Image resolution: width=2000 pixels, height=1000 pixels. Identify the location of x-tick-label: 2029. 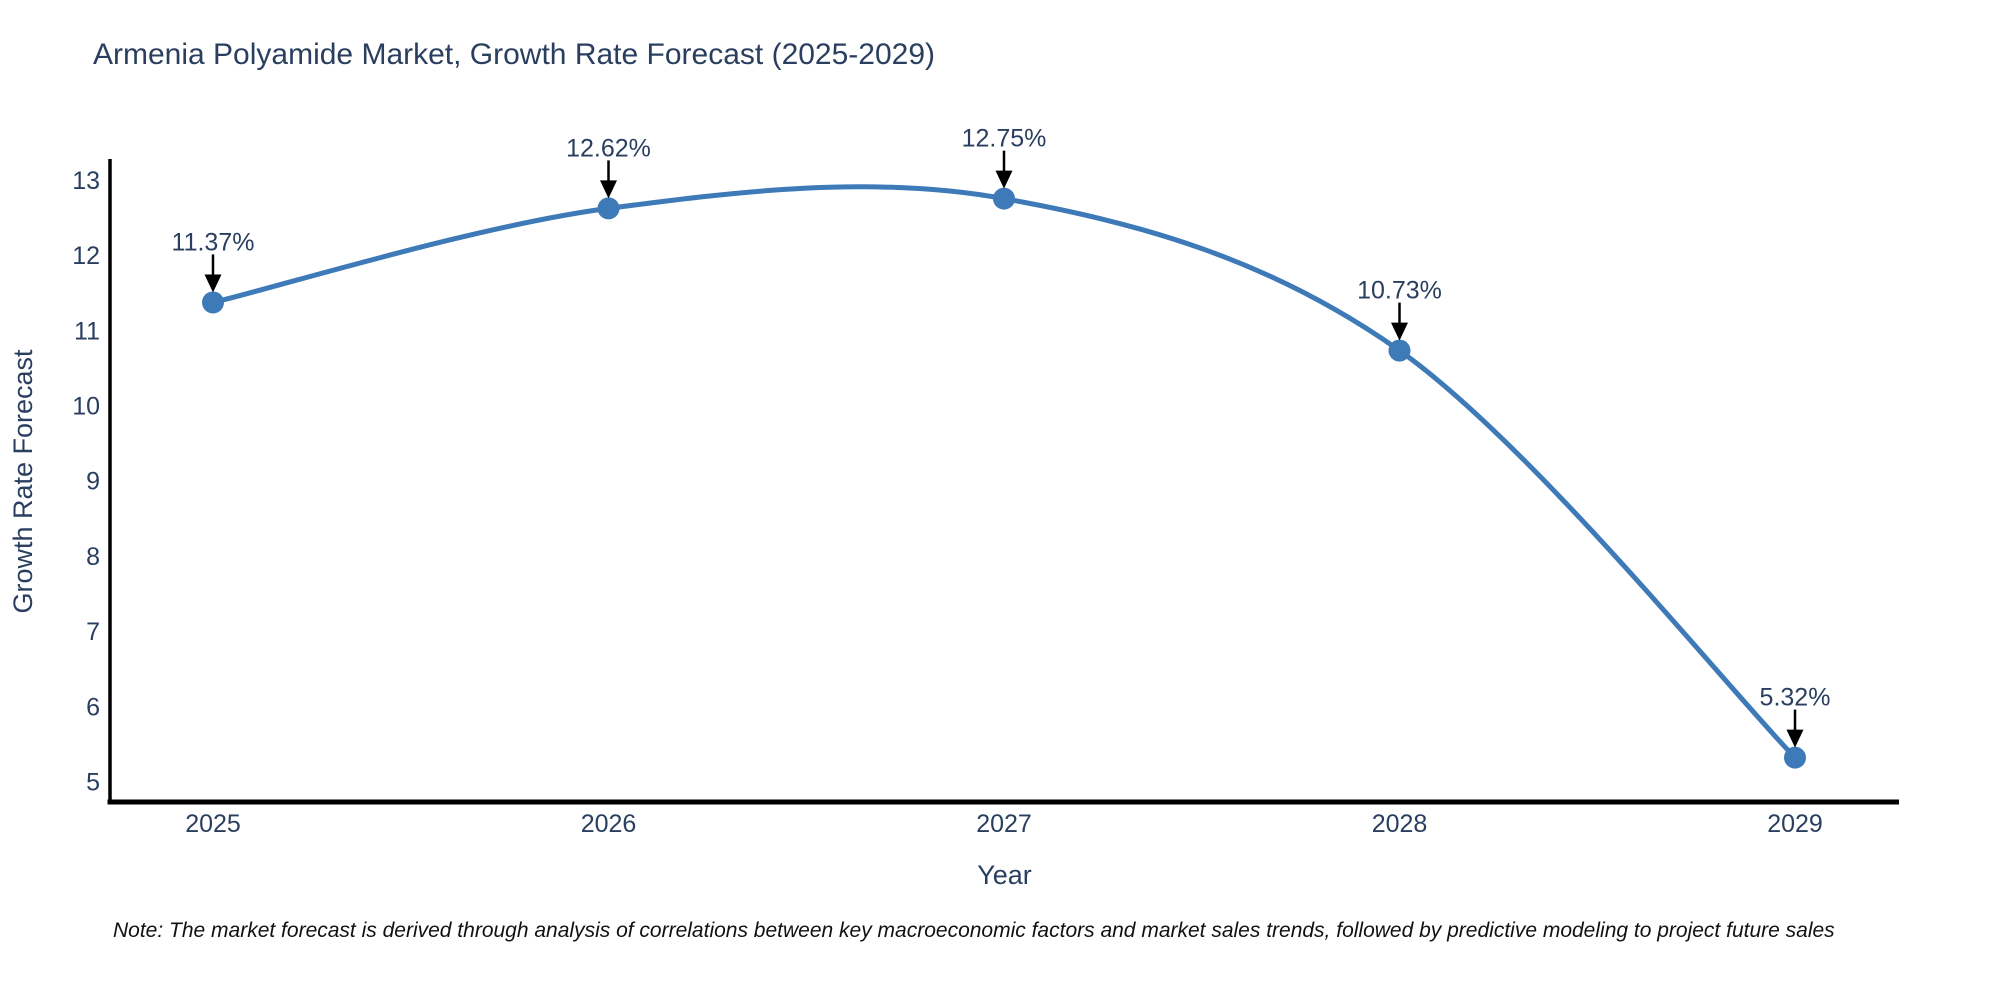
(1795, 824).